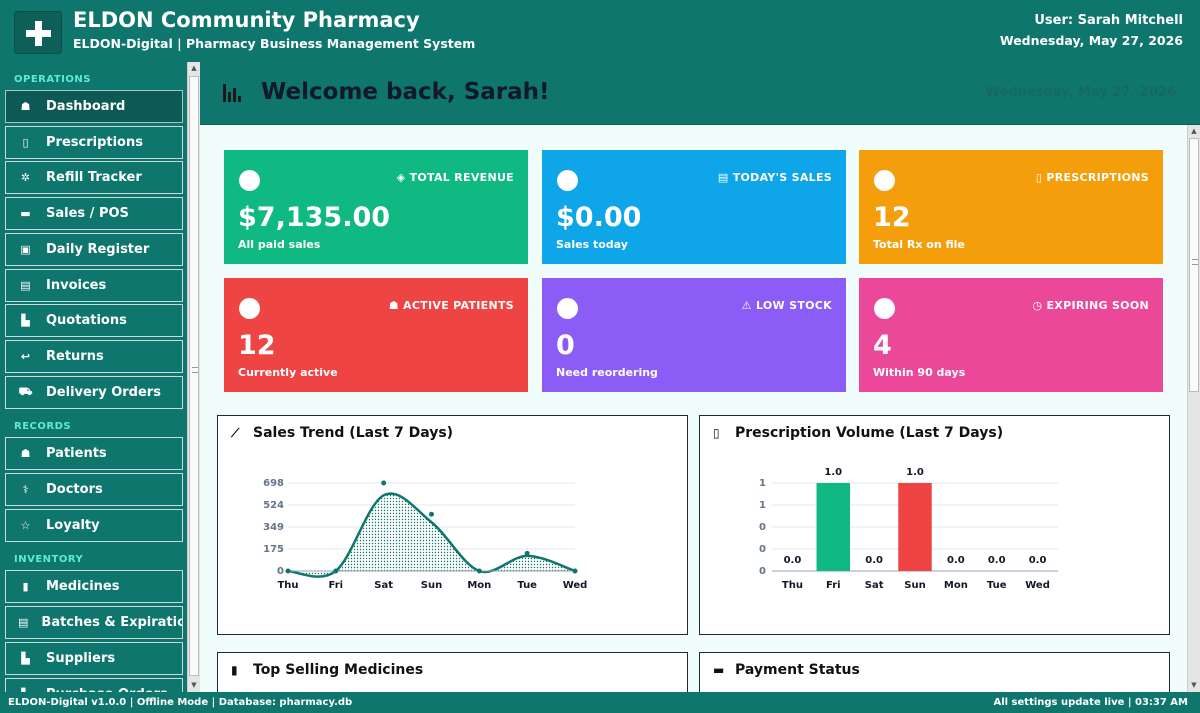 Image resolution: width=1200 pixels, height=713 pixels. I want to click on stat-card-label: ▤ TODAY'S SALES, so click(775, 177).